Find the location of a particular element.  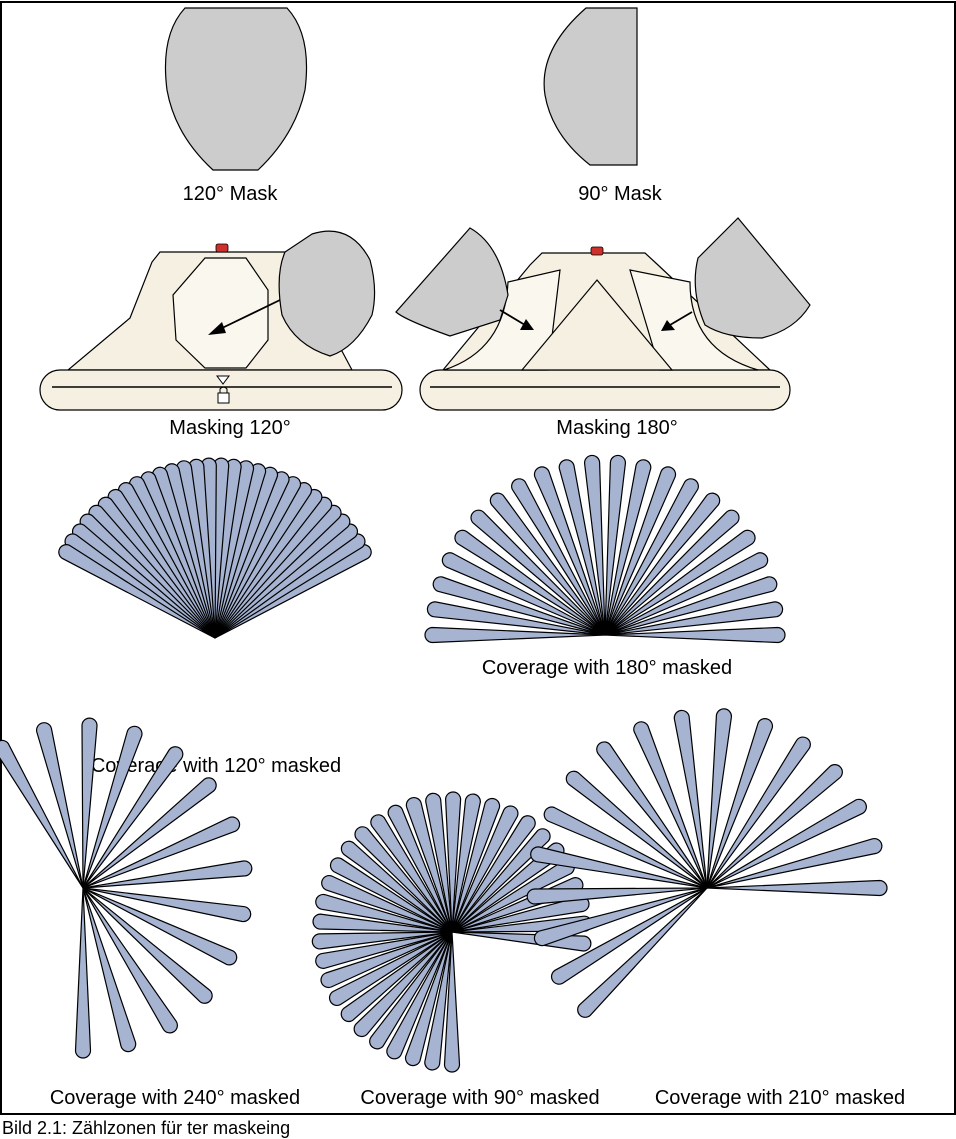

mask-120-figure: 120° Mask is located at coordinates (236, 106).